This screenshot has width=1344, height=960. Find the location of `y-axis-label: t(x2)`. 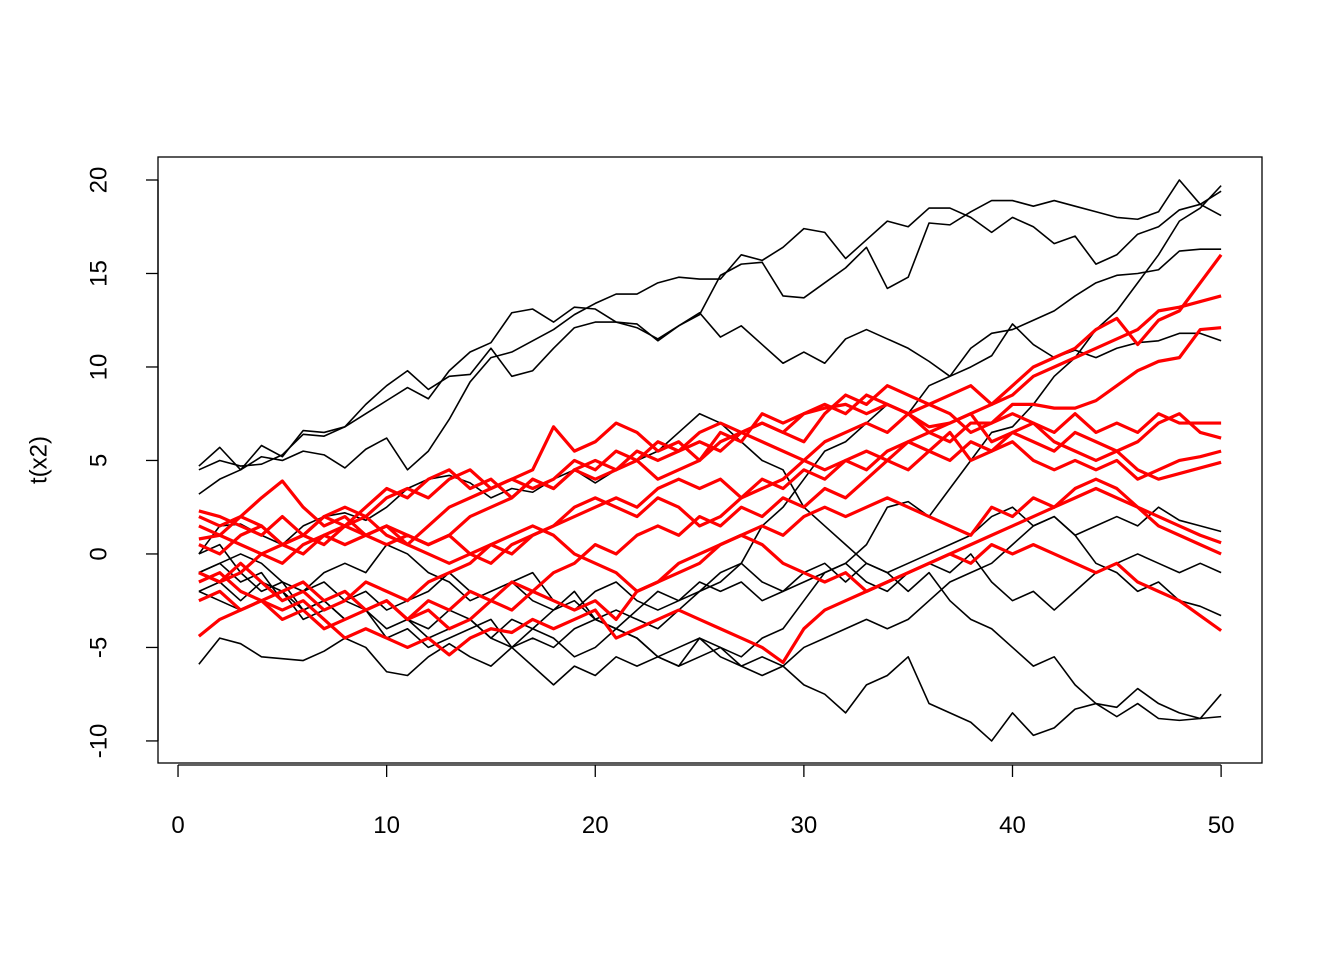

y-axis-label: t(x2) is located at coordinates (38, 460).